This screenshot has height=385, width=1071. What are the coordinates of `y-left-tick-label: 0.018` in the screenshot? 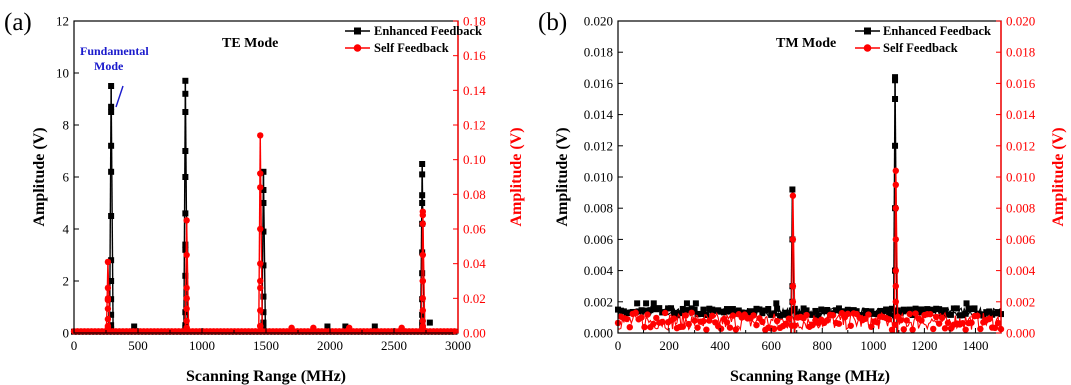 It's located at (598, 52).